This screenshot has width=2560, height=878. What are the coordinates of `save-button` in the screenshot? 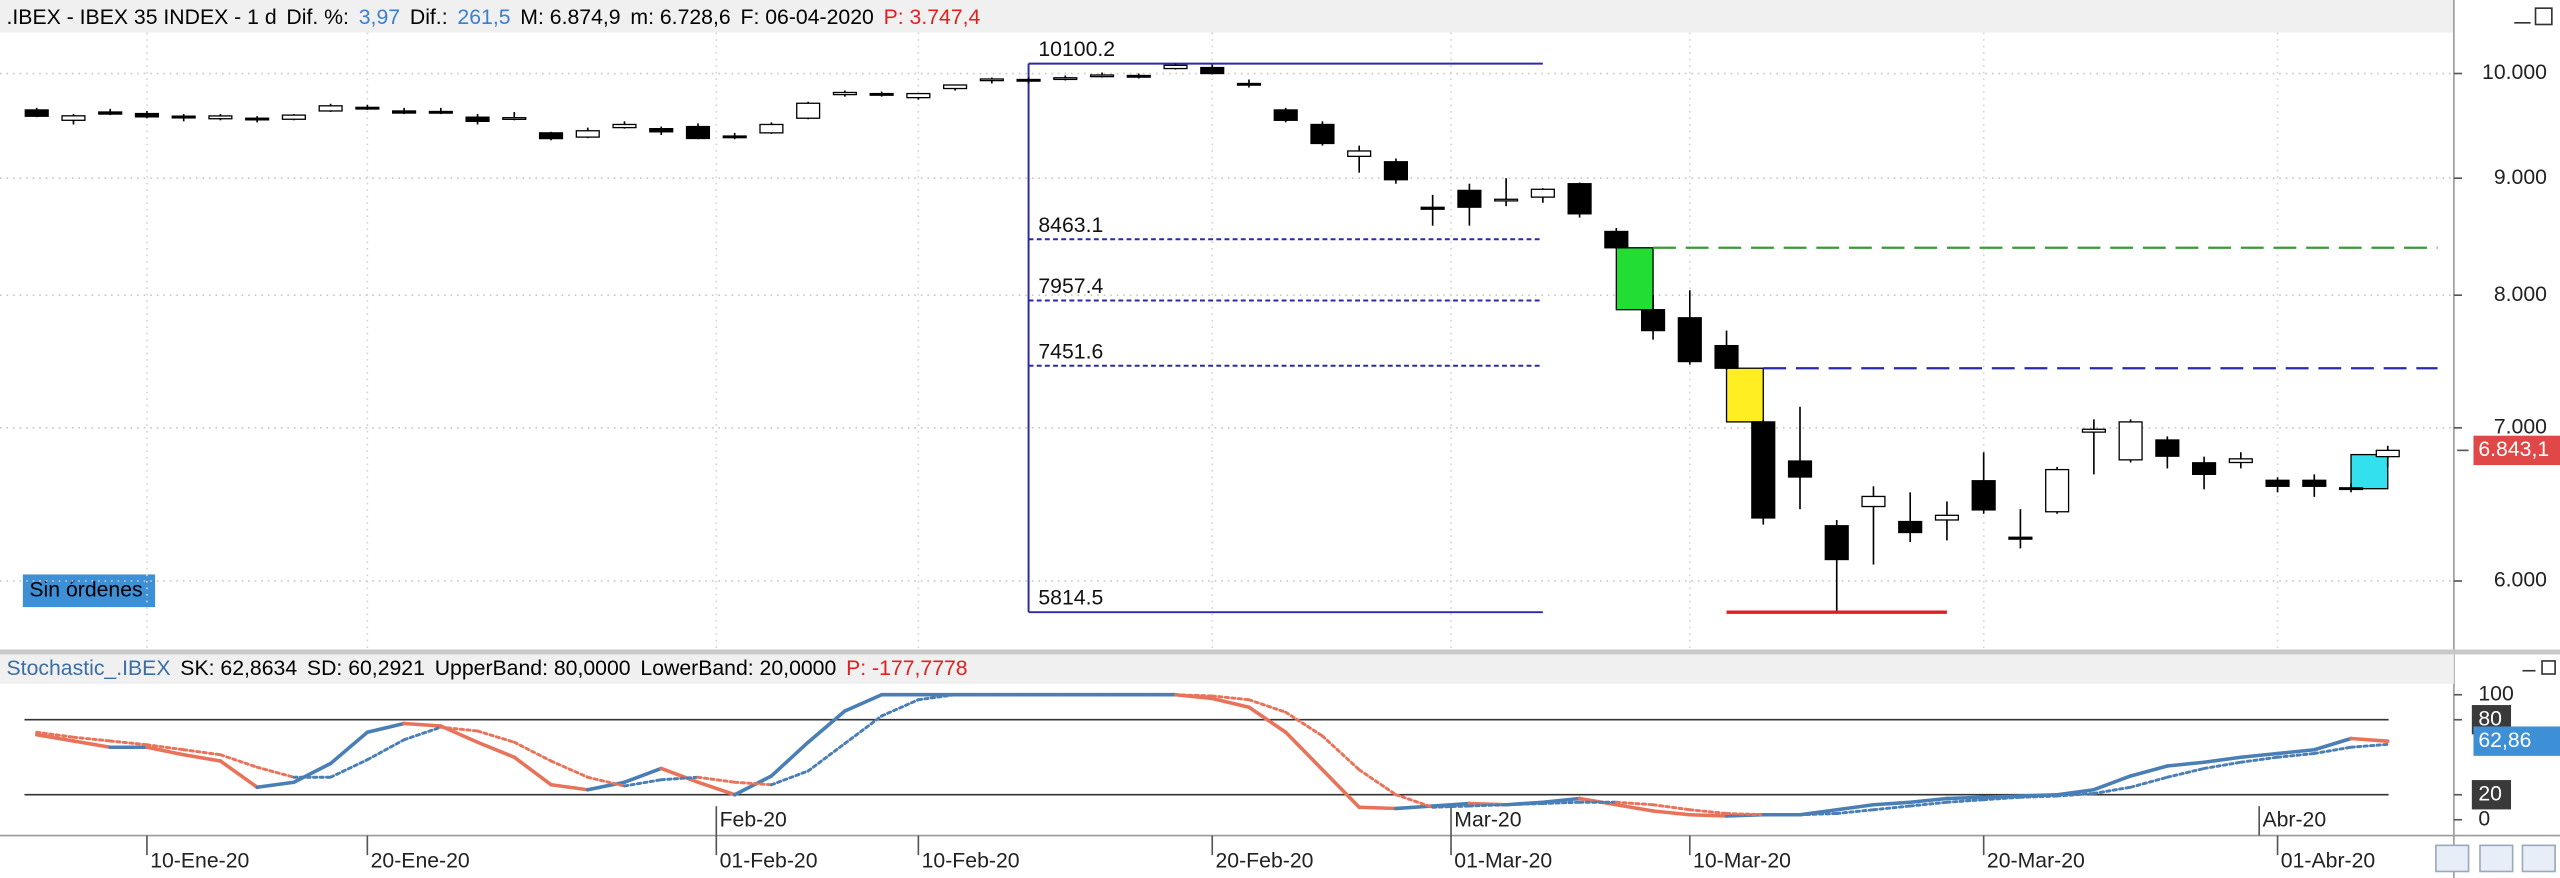 It's located at (2496, 858).